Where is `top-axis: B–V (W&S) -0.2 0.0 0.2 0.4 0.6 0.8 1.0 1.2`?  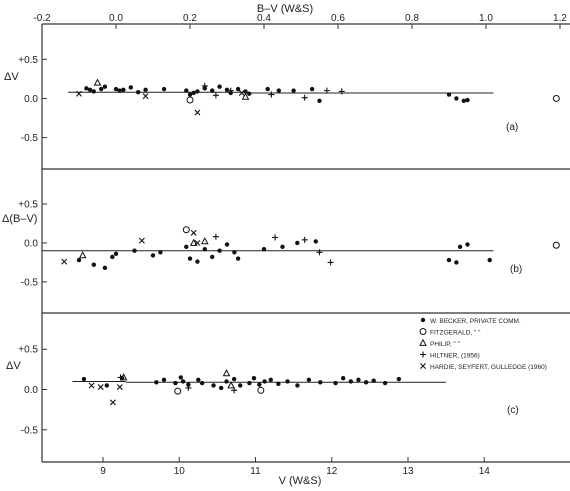 top-axis: B–V (W&S) -0.2 0.0 0.2 0.4 0.6 0.8 1.0 1.2 is located at coordinates (300, 16).